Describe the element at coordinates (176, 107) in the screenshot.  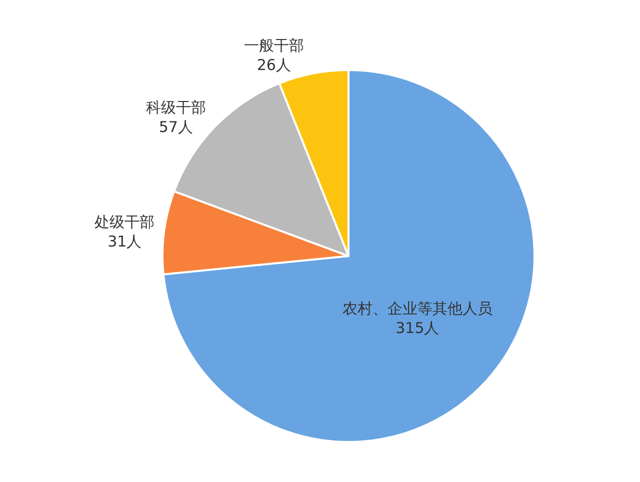
I see `slice-label: 科级干部` at that location.